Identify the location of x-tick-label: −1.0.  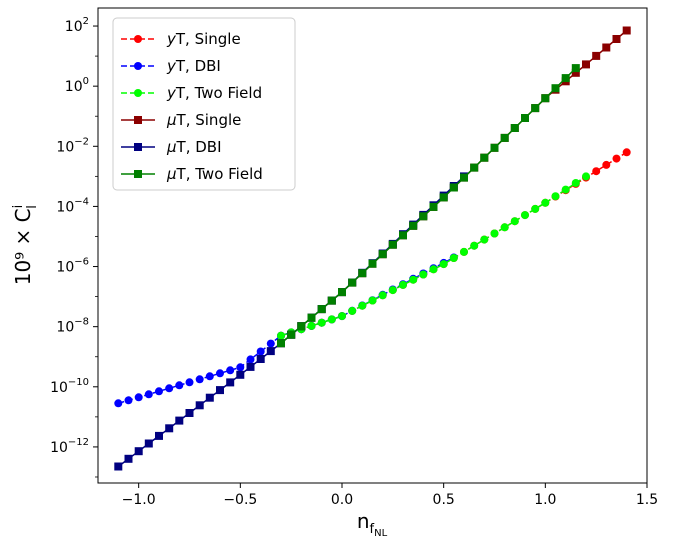
(139, 500).